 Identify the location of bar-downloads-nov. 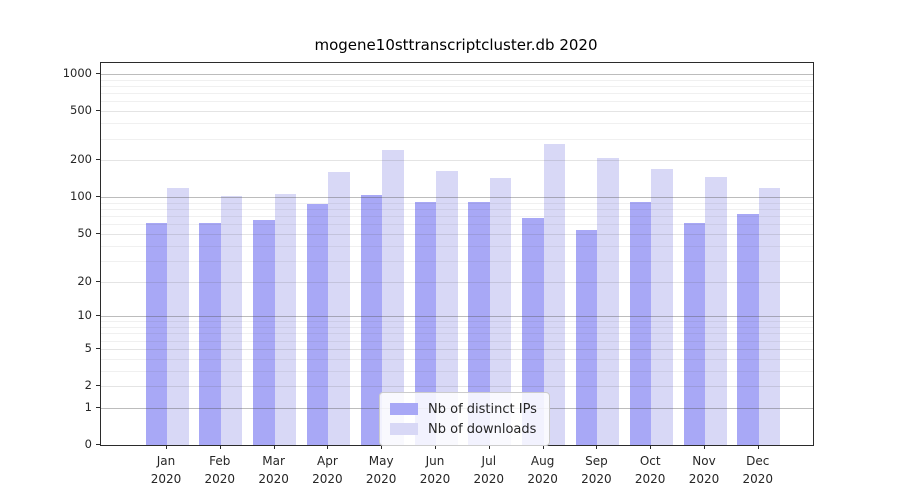
(716, 311).